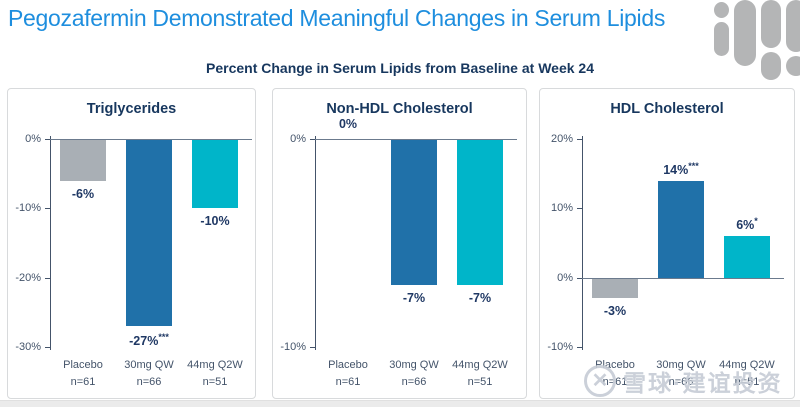  I want to click on chart-title: Triglycerides, so click(131, 109).